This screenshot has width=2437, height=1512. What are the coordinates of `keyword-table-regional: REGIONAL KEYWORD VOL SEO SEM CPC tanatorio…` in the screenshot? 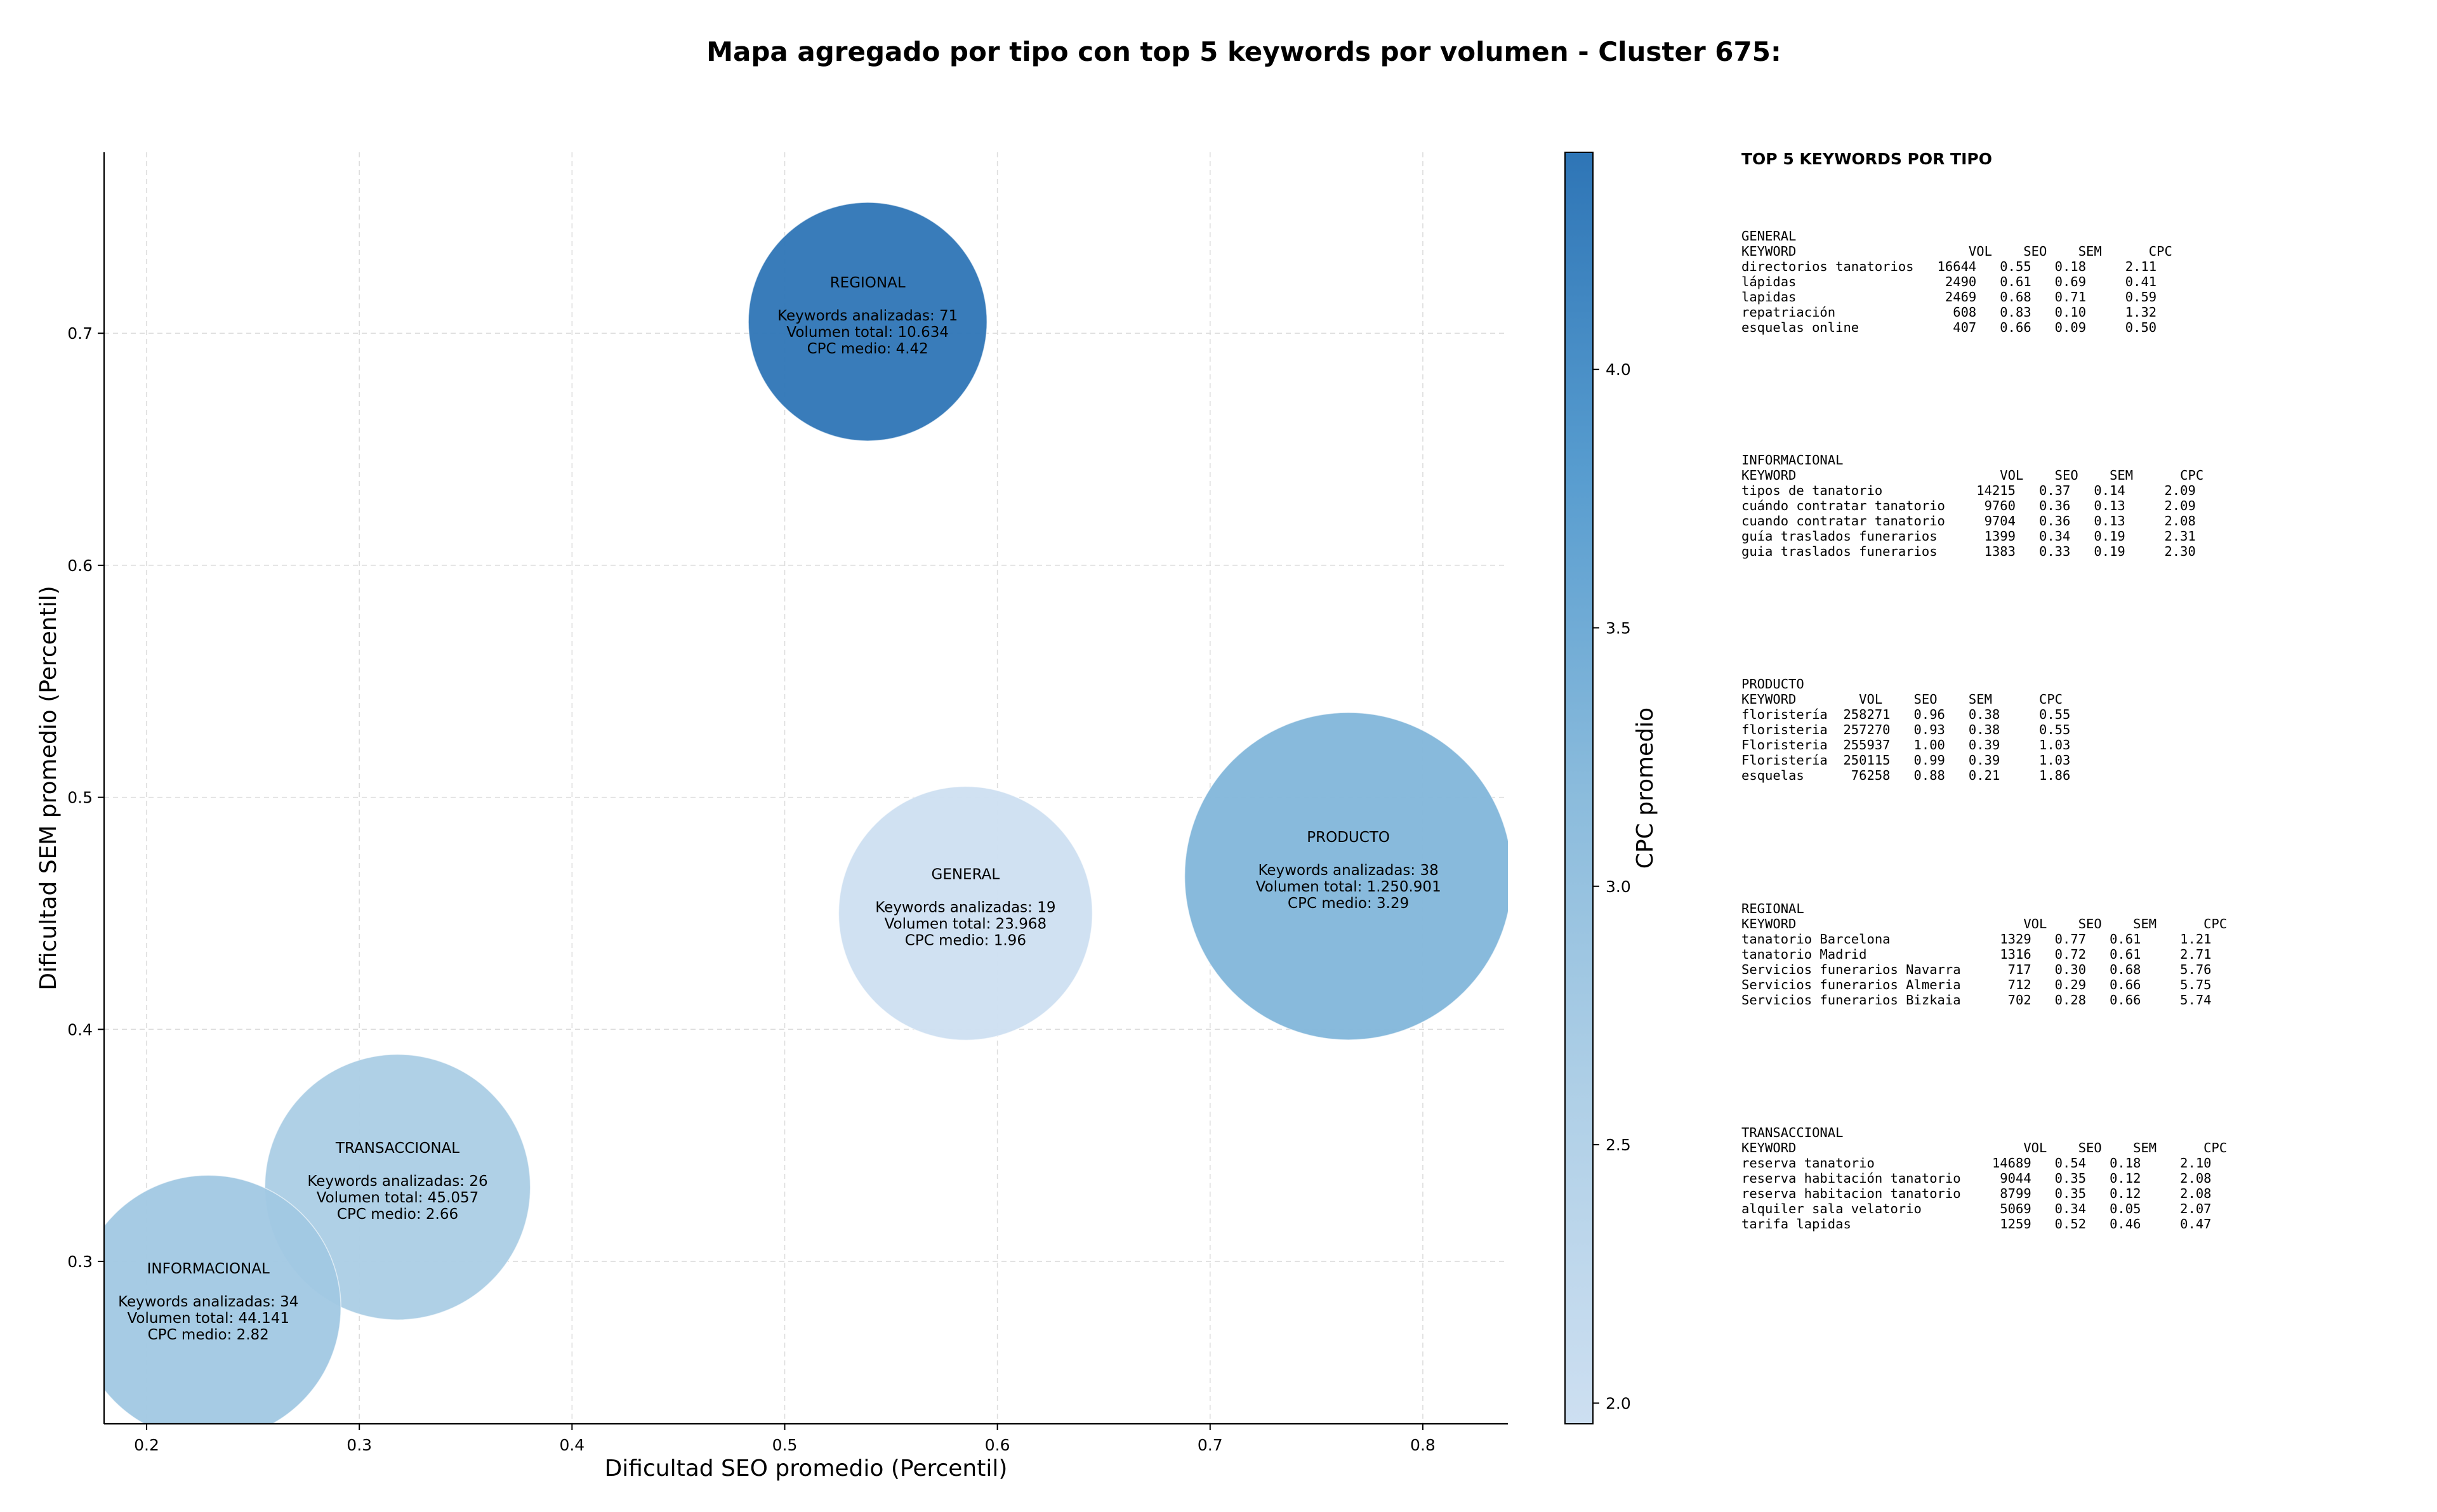 It's located at (1984, 955).